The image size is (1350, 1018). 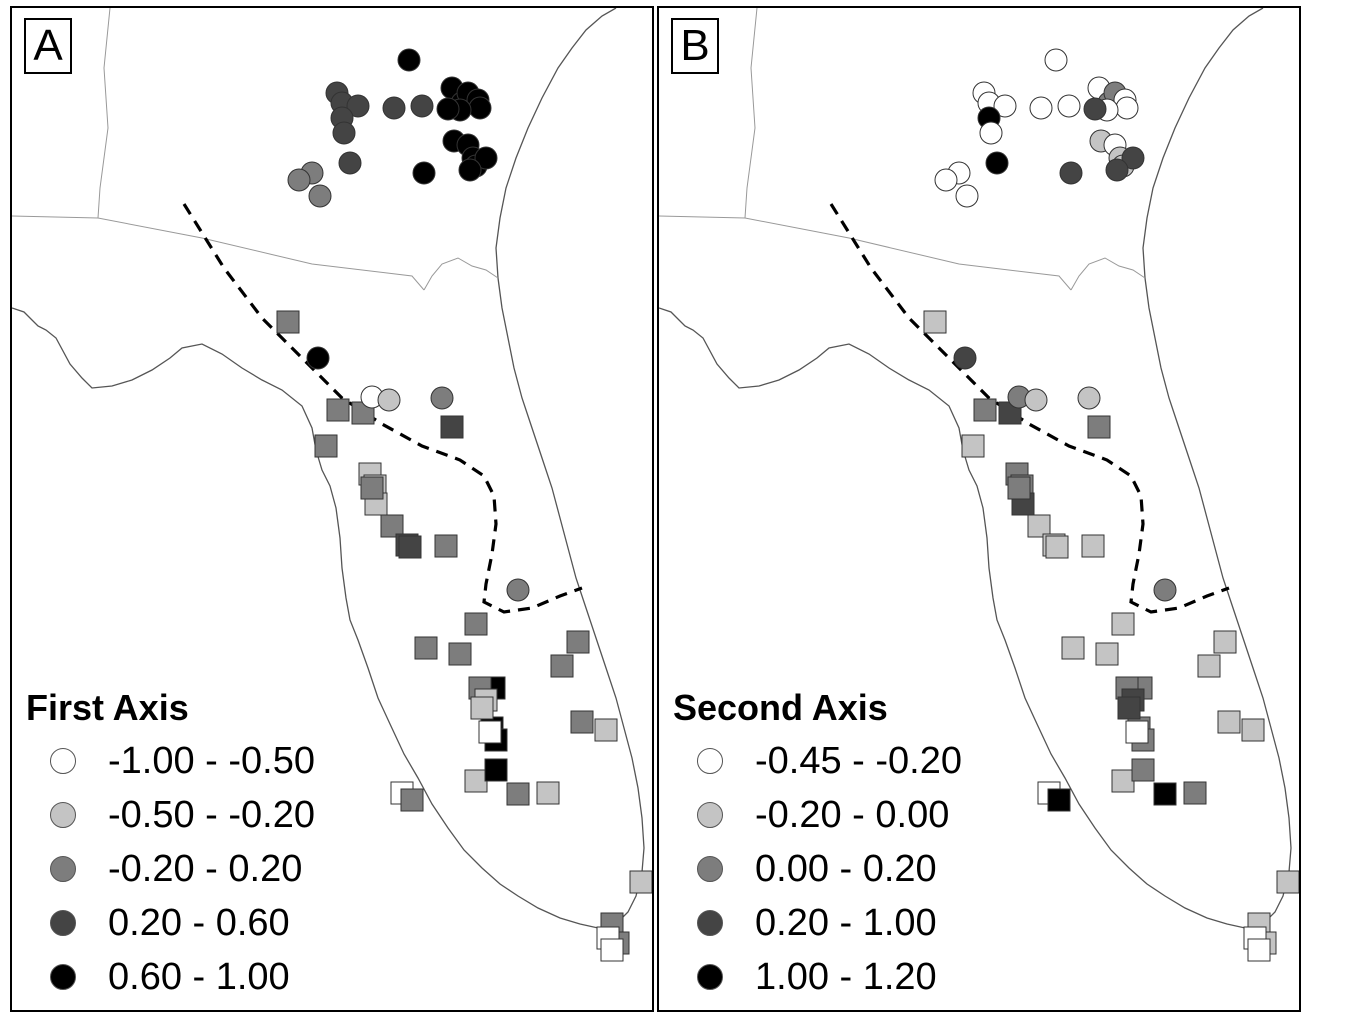 I want to click on legend-item: 0.00 - 0.20, so click(x=817, y=869).